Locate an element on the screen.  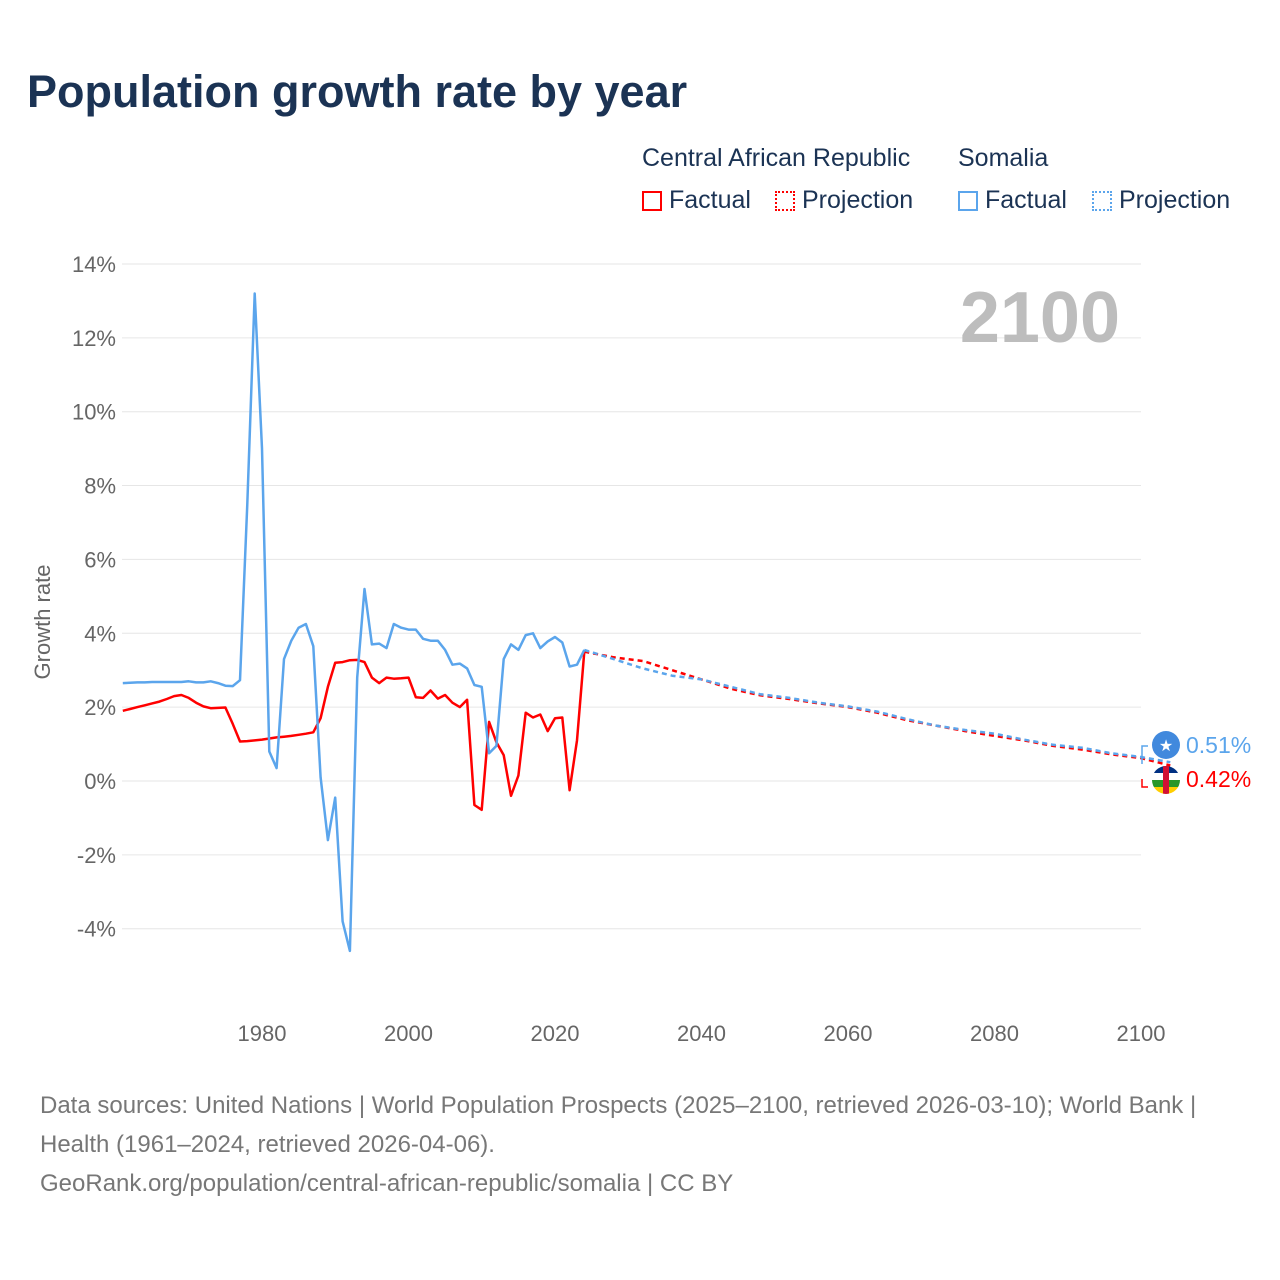
legend-group-car: Central African Republic is located at coordinates (776, 158).